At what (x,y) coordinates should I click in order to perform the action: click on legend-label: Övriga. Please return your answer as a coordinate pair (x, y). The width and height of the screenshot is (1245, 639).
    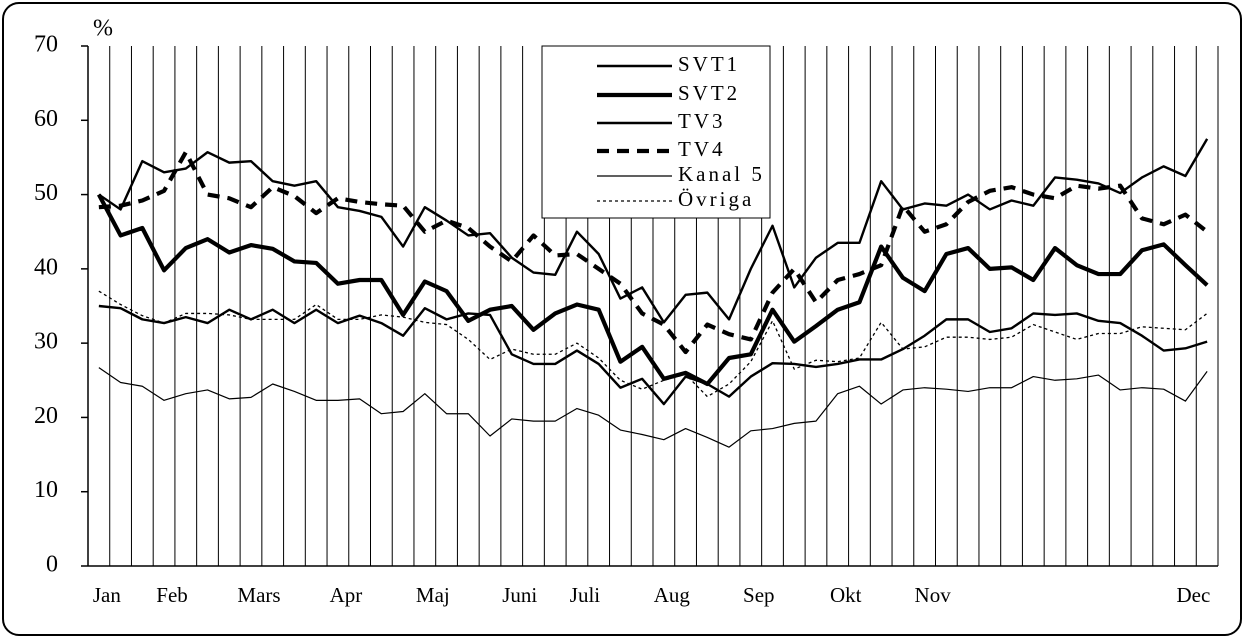
    Looking at the image, I should click on (716, 199).